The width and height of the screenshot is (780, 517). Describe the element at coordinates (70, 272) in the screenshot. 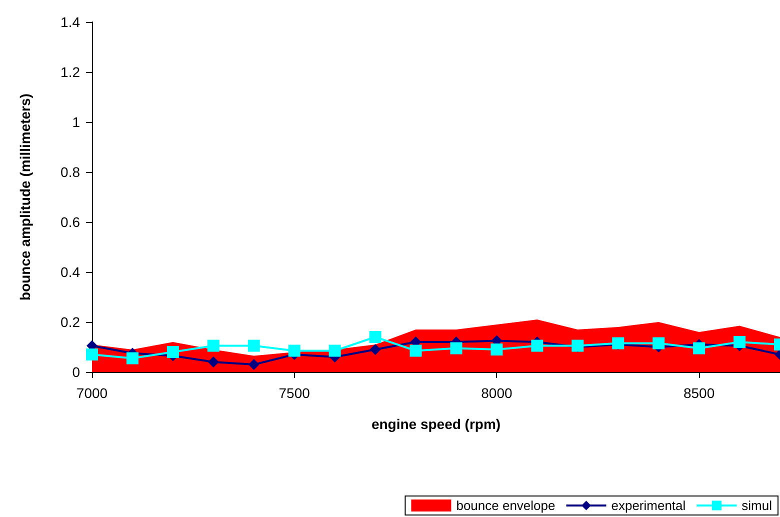

I see `y-tick-label: 0.4` at that location.